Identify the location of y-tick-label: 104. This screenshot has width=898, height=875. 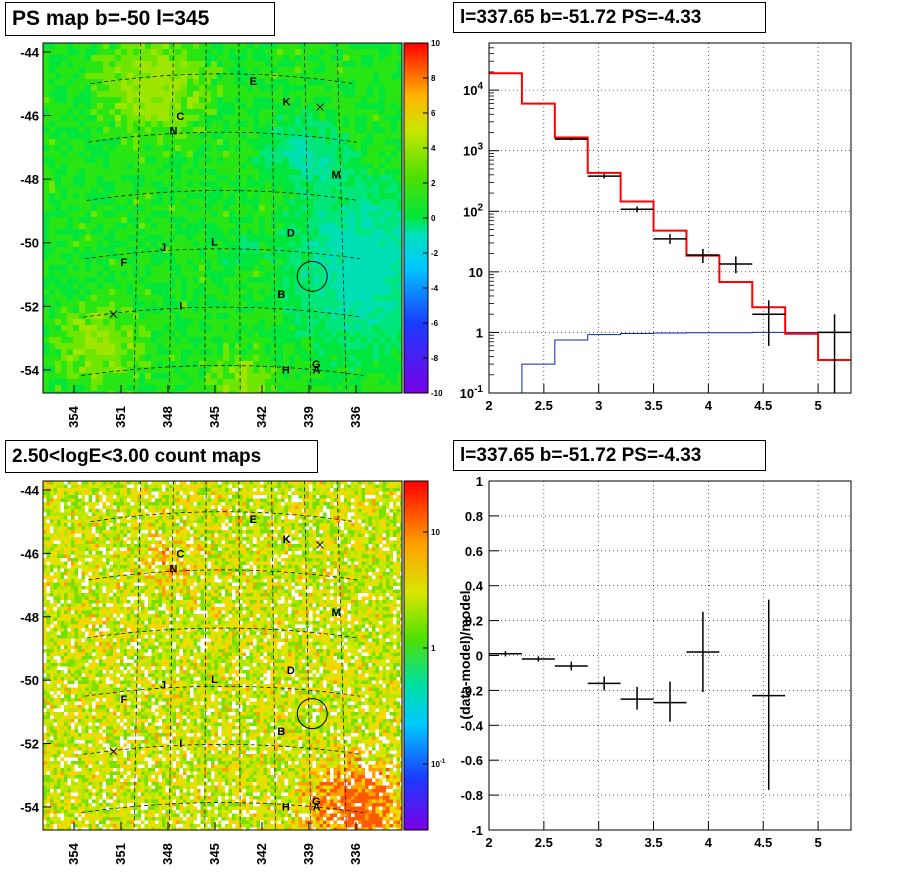
(473, 89).